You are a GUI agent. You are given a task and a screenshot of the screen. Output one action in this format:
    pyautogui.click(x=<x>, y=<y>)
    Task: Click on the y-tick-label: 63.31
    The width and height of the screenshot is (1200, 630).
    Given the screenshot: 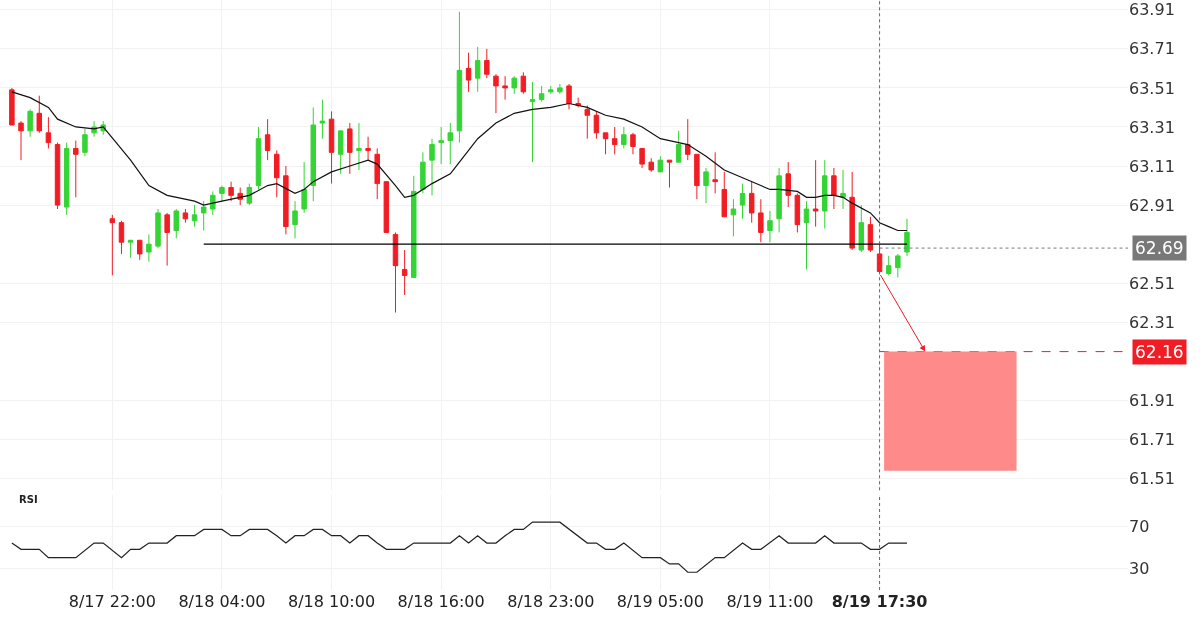 What is the action you would take?
    pyautogui.click(x=1152, y=127)
    